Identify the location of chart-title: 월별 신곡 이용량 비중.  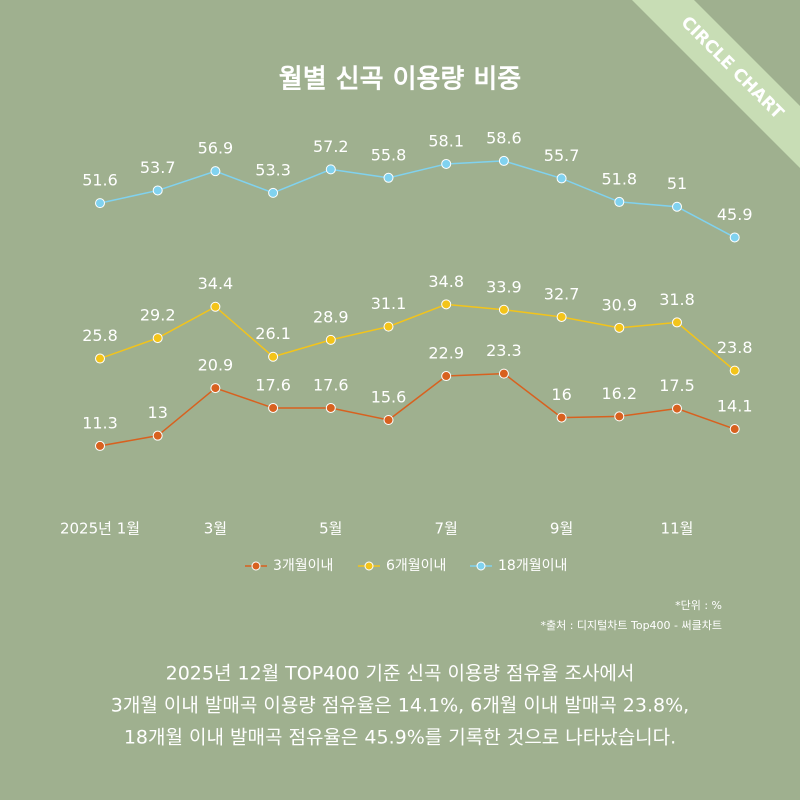
(400, 80).